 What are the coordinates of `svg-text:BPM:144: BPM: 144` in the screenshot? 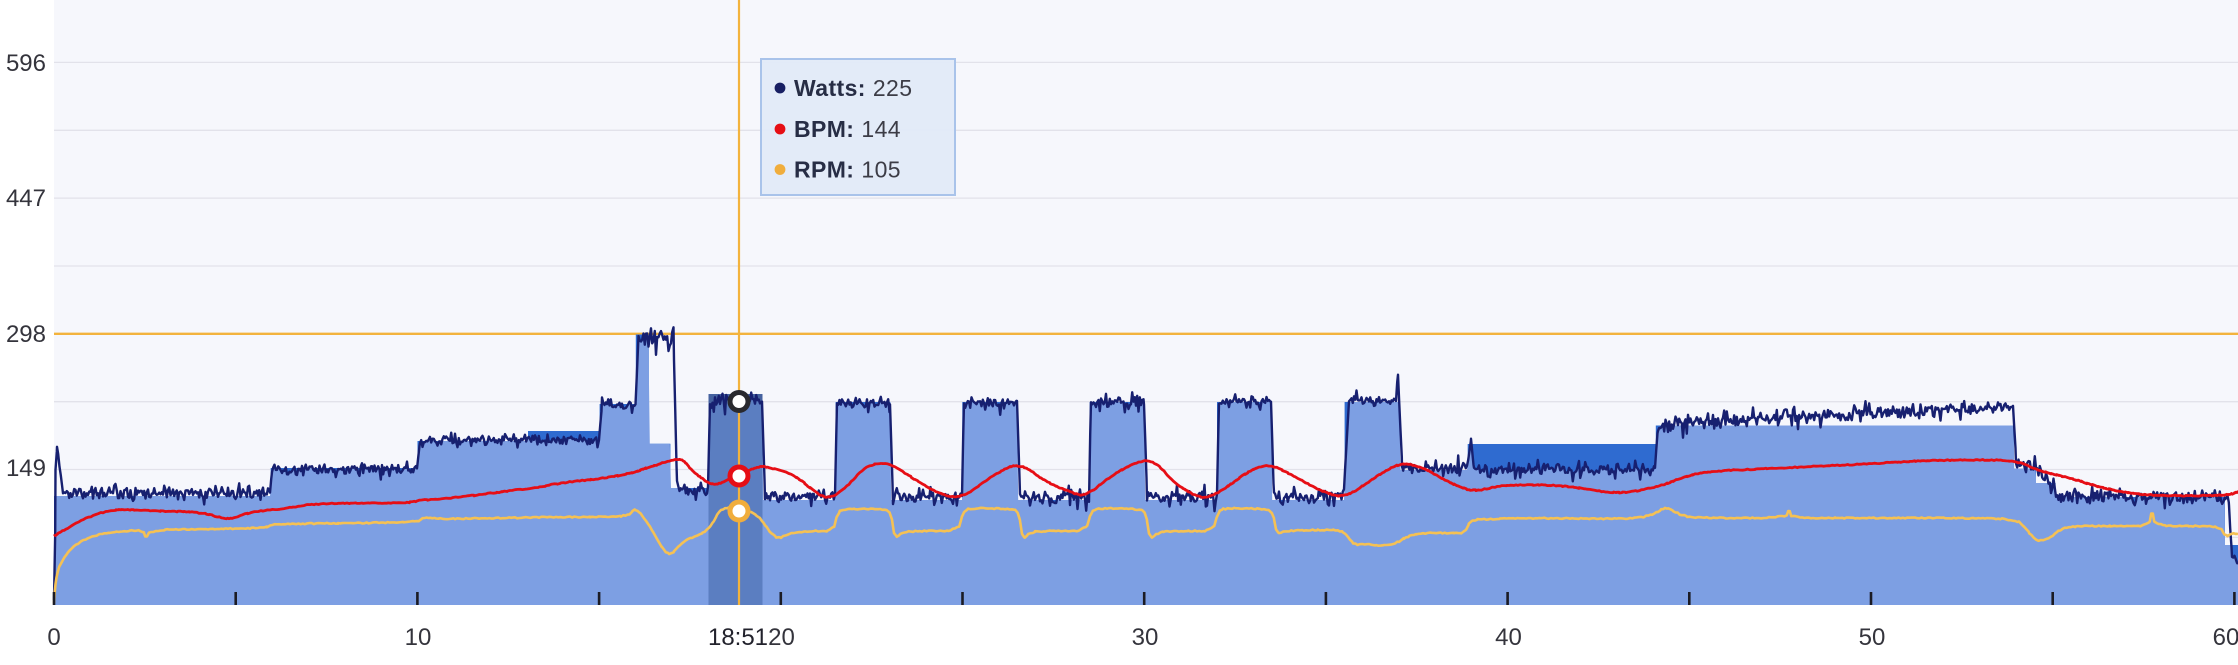 It's located at (847, 129).